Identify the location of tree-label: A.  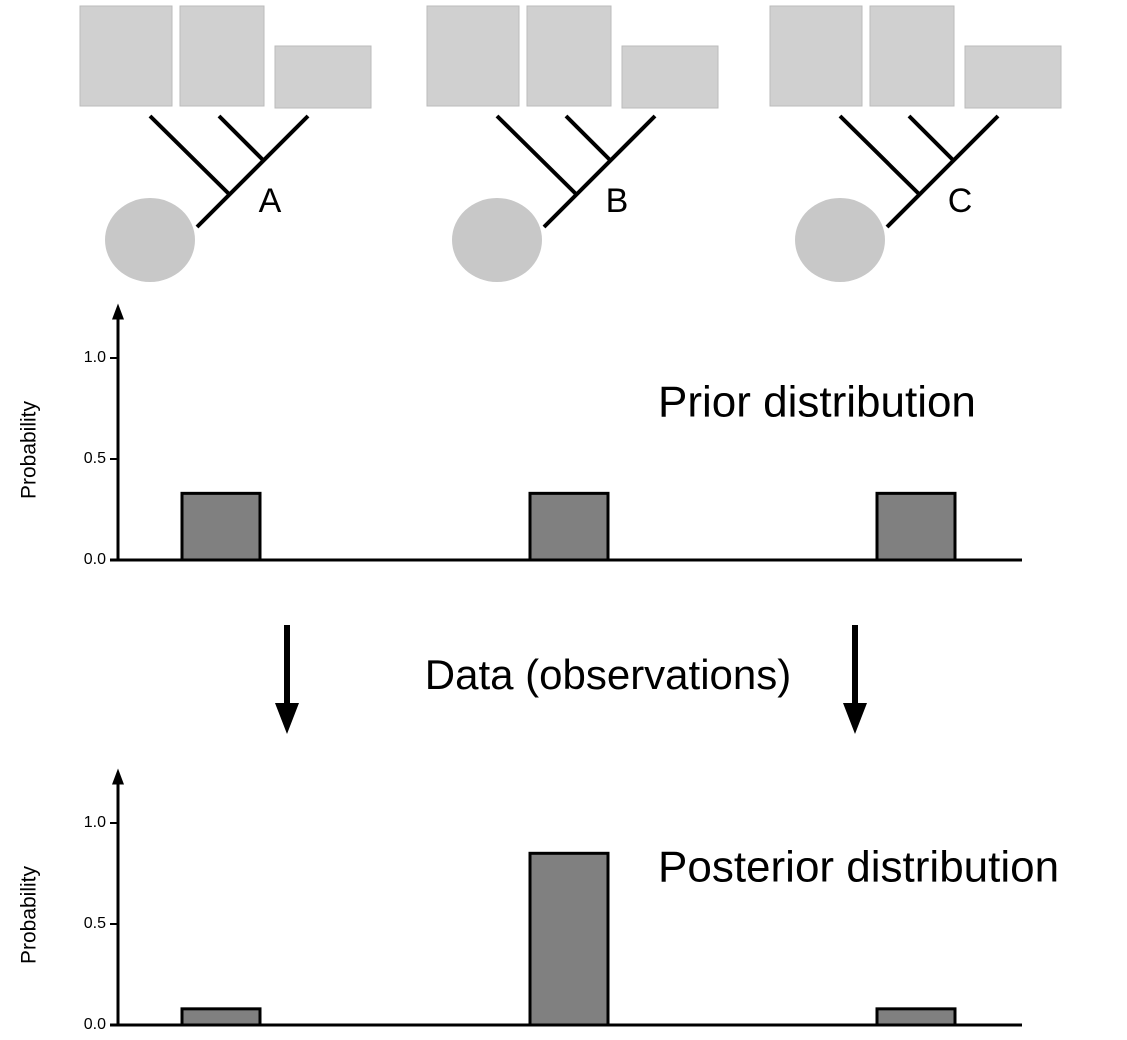
(270, 201).